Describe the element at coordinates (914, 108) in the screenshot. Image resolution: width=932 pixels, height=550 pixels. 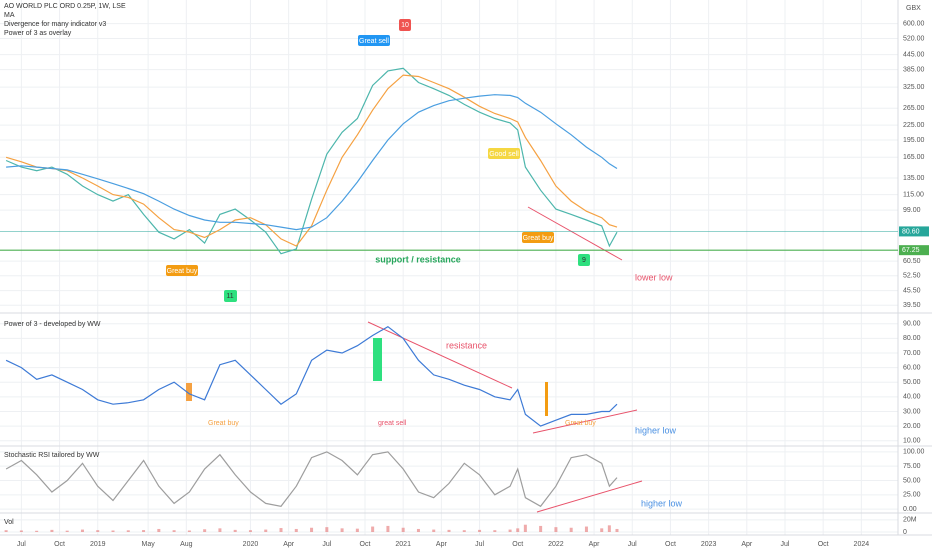
I see `y-tick-label: 265.00` at that location.